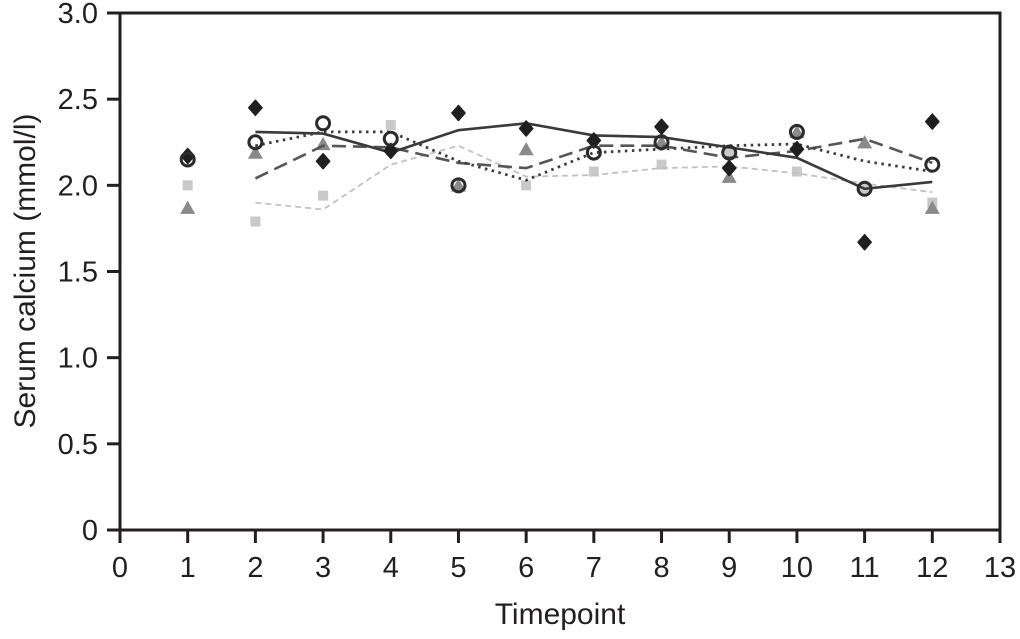 The image size is (1020, 639). What do you see at coordinates (729, 568) in the screenshot?
I see `x-tick-label: 9` at bounding box center [729, 568].